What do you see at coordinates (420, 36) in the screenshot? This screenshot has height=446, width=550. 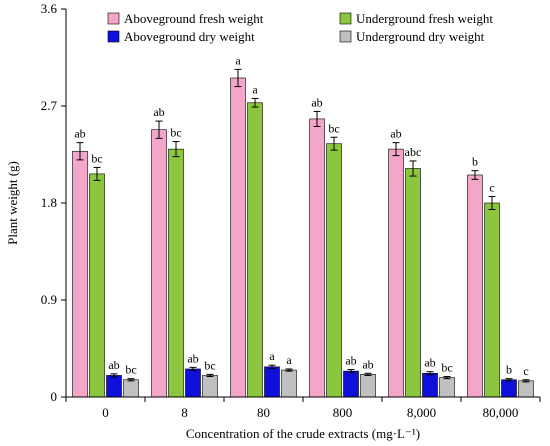 I see `legend-label: Underground dry weight` at bounding box center [420, 36].